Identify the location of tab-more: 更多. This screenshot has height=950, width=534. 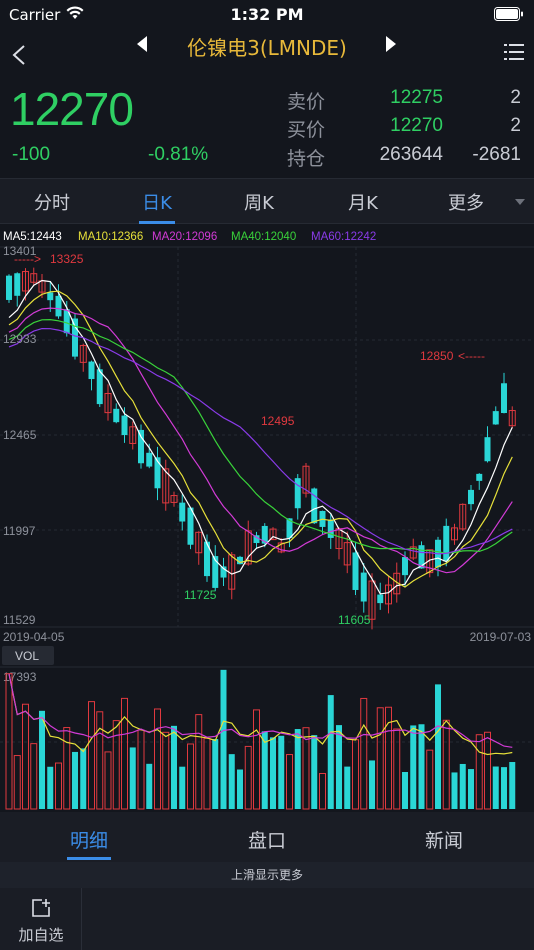
(466, 203).